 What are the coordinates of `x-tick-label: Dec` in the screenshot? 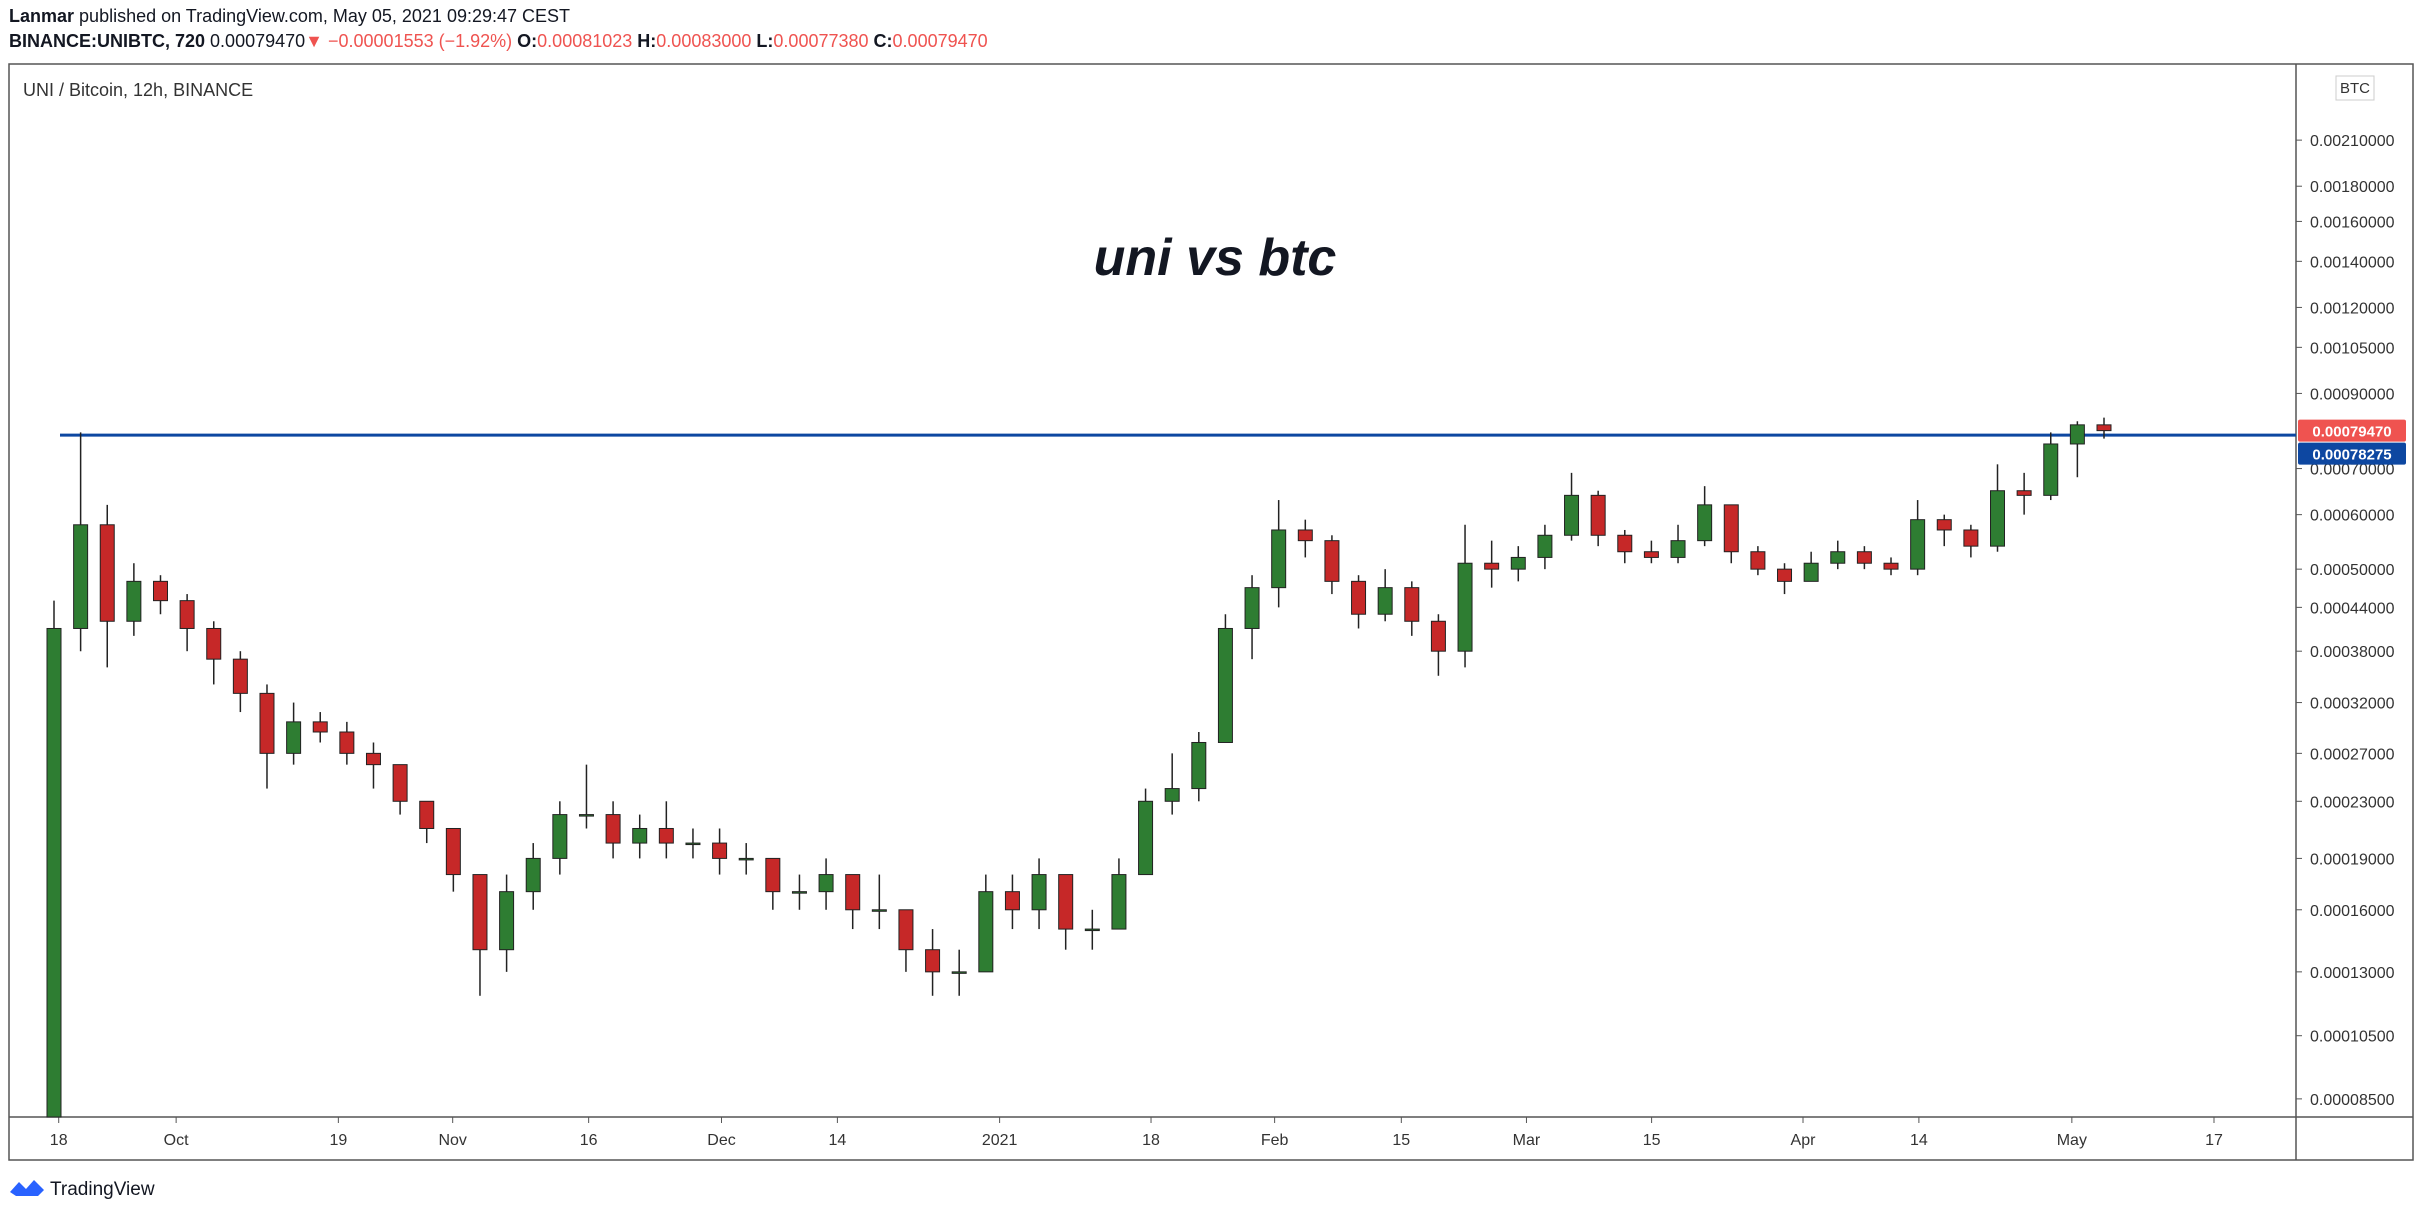 It's located at (721, 1140).